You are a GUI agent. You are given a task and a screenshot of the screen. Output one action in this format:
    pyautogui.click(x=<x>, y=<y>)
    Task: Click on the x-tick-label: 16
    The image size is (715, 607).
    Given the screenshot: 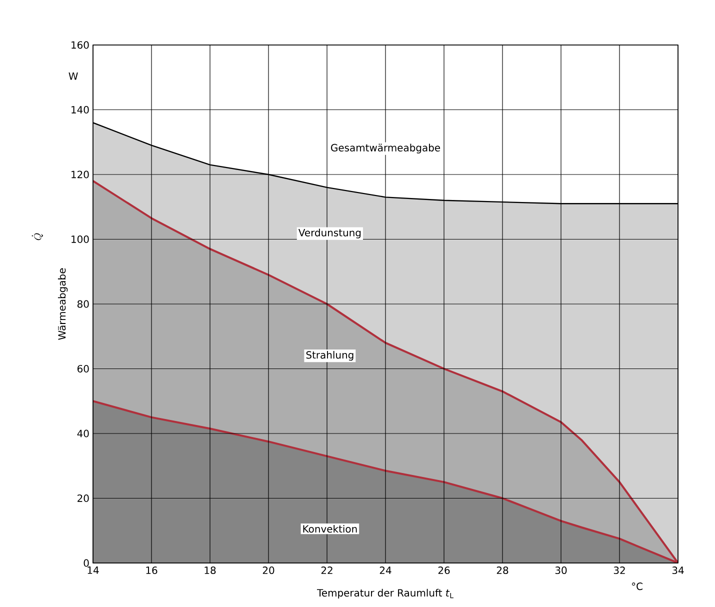 What is the action you would take?
    pyautogui.click(x=152, y=570)
    